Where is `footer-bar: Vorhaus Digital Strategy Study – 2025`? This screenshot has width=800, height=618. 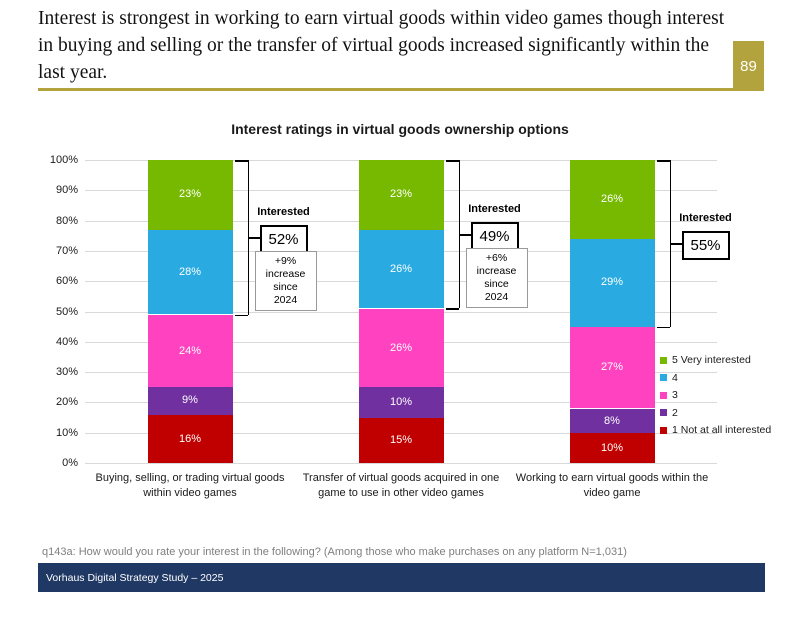
footer-bar: Vorhaus Digital Strategy Study – 2025 is located at coordinates (401, 577).